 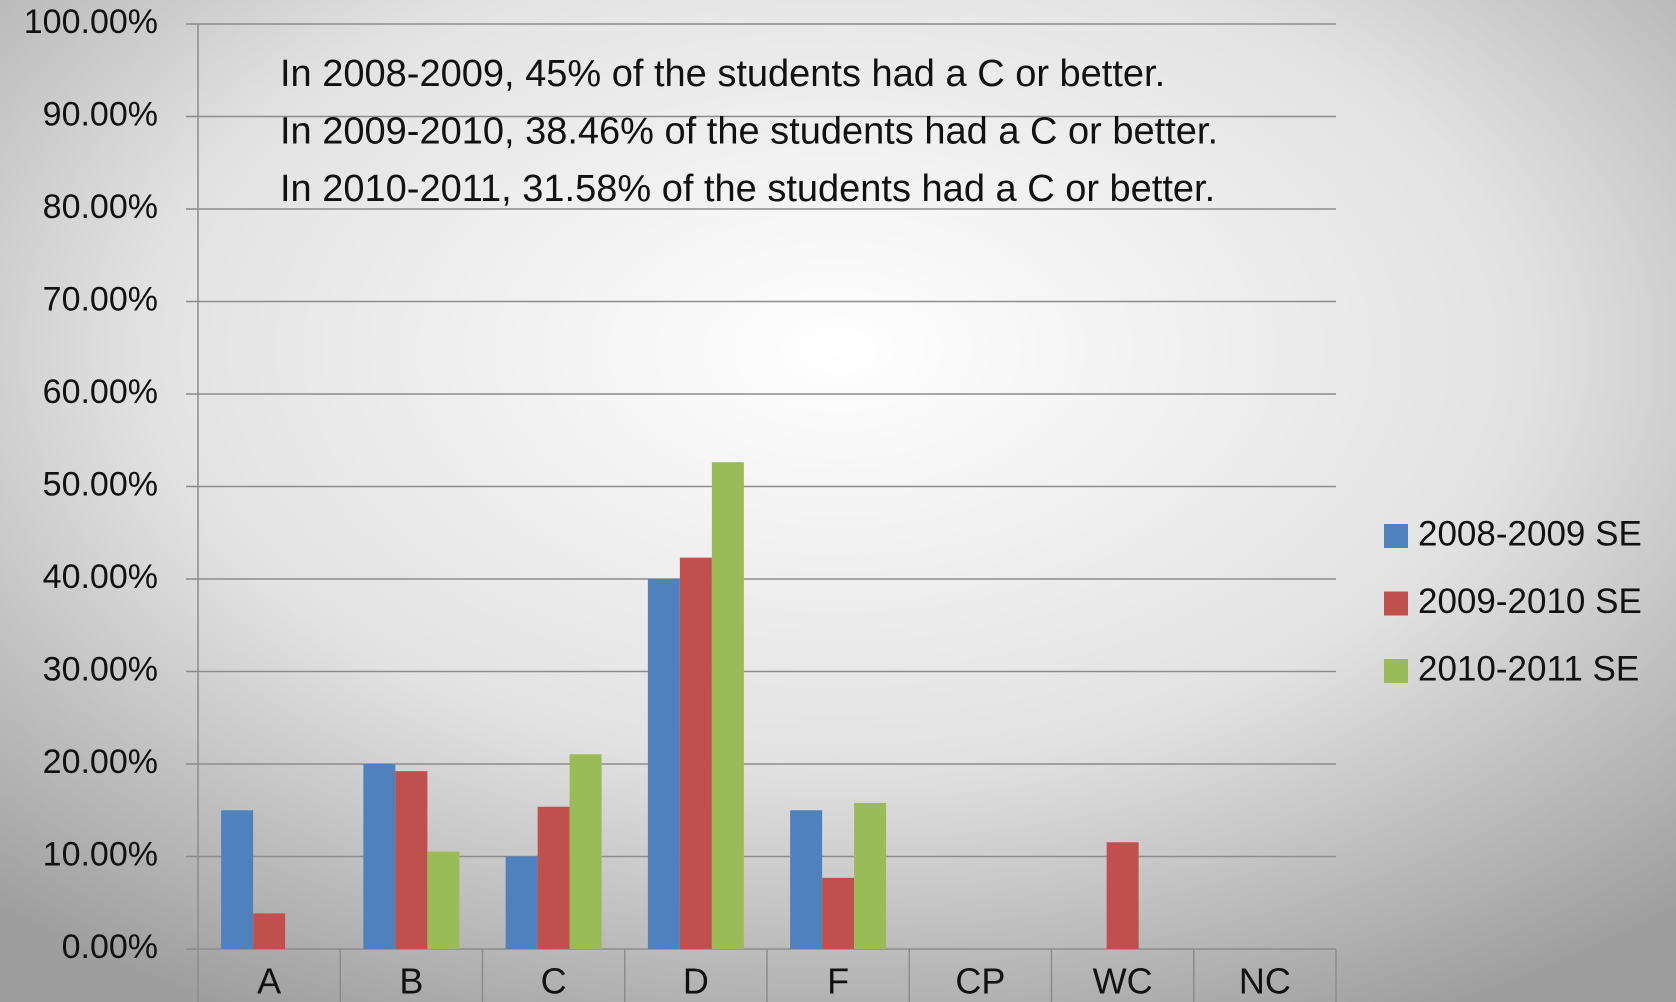 I want to click on y-tick-label: 80.00%, so click(x=100, y=207).